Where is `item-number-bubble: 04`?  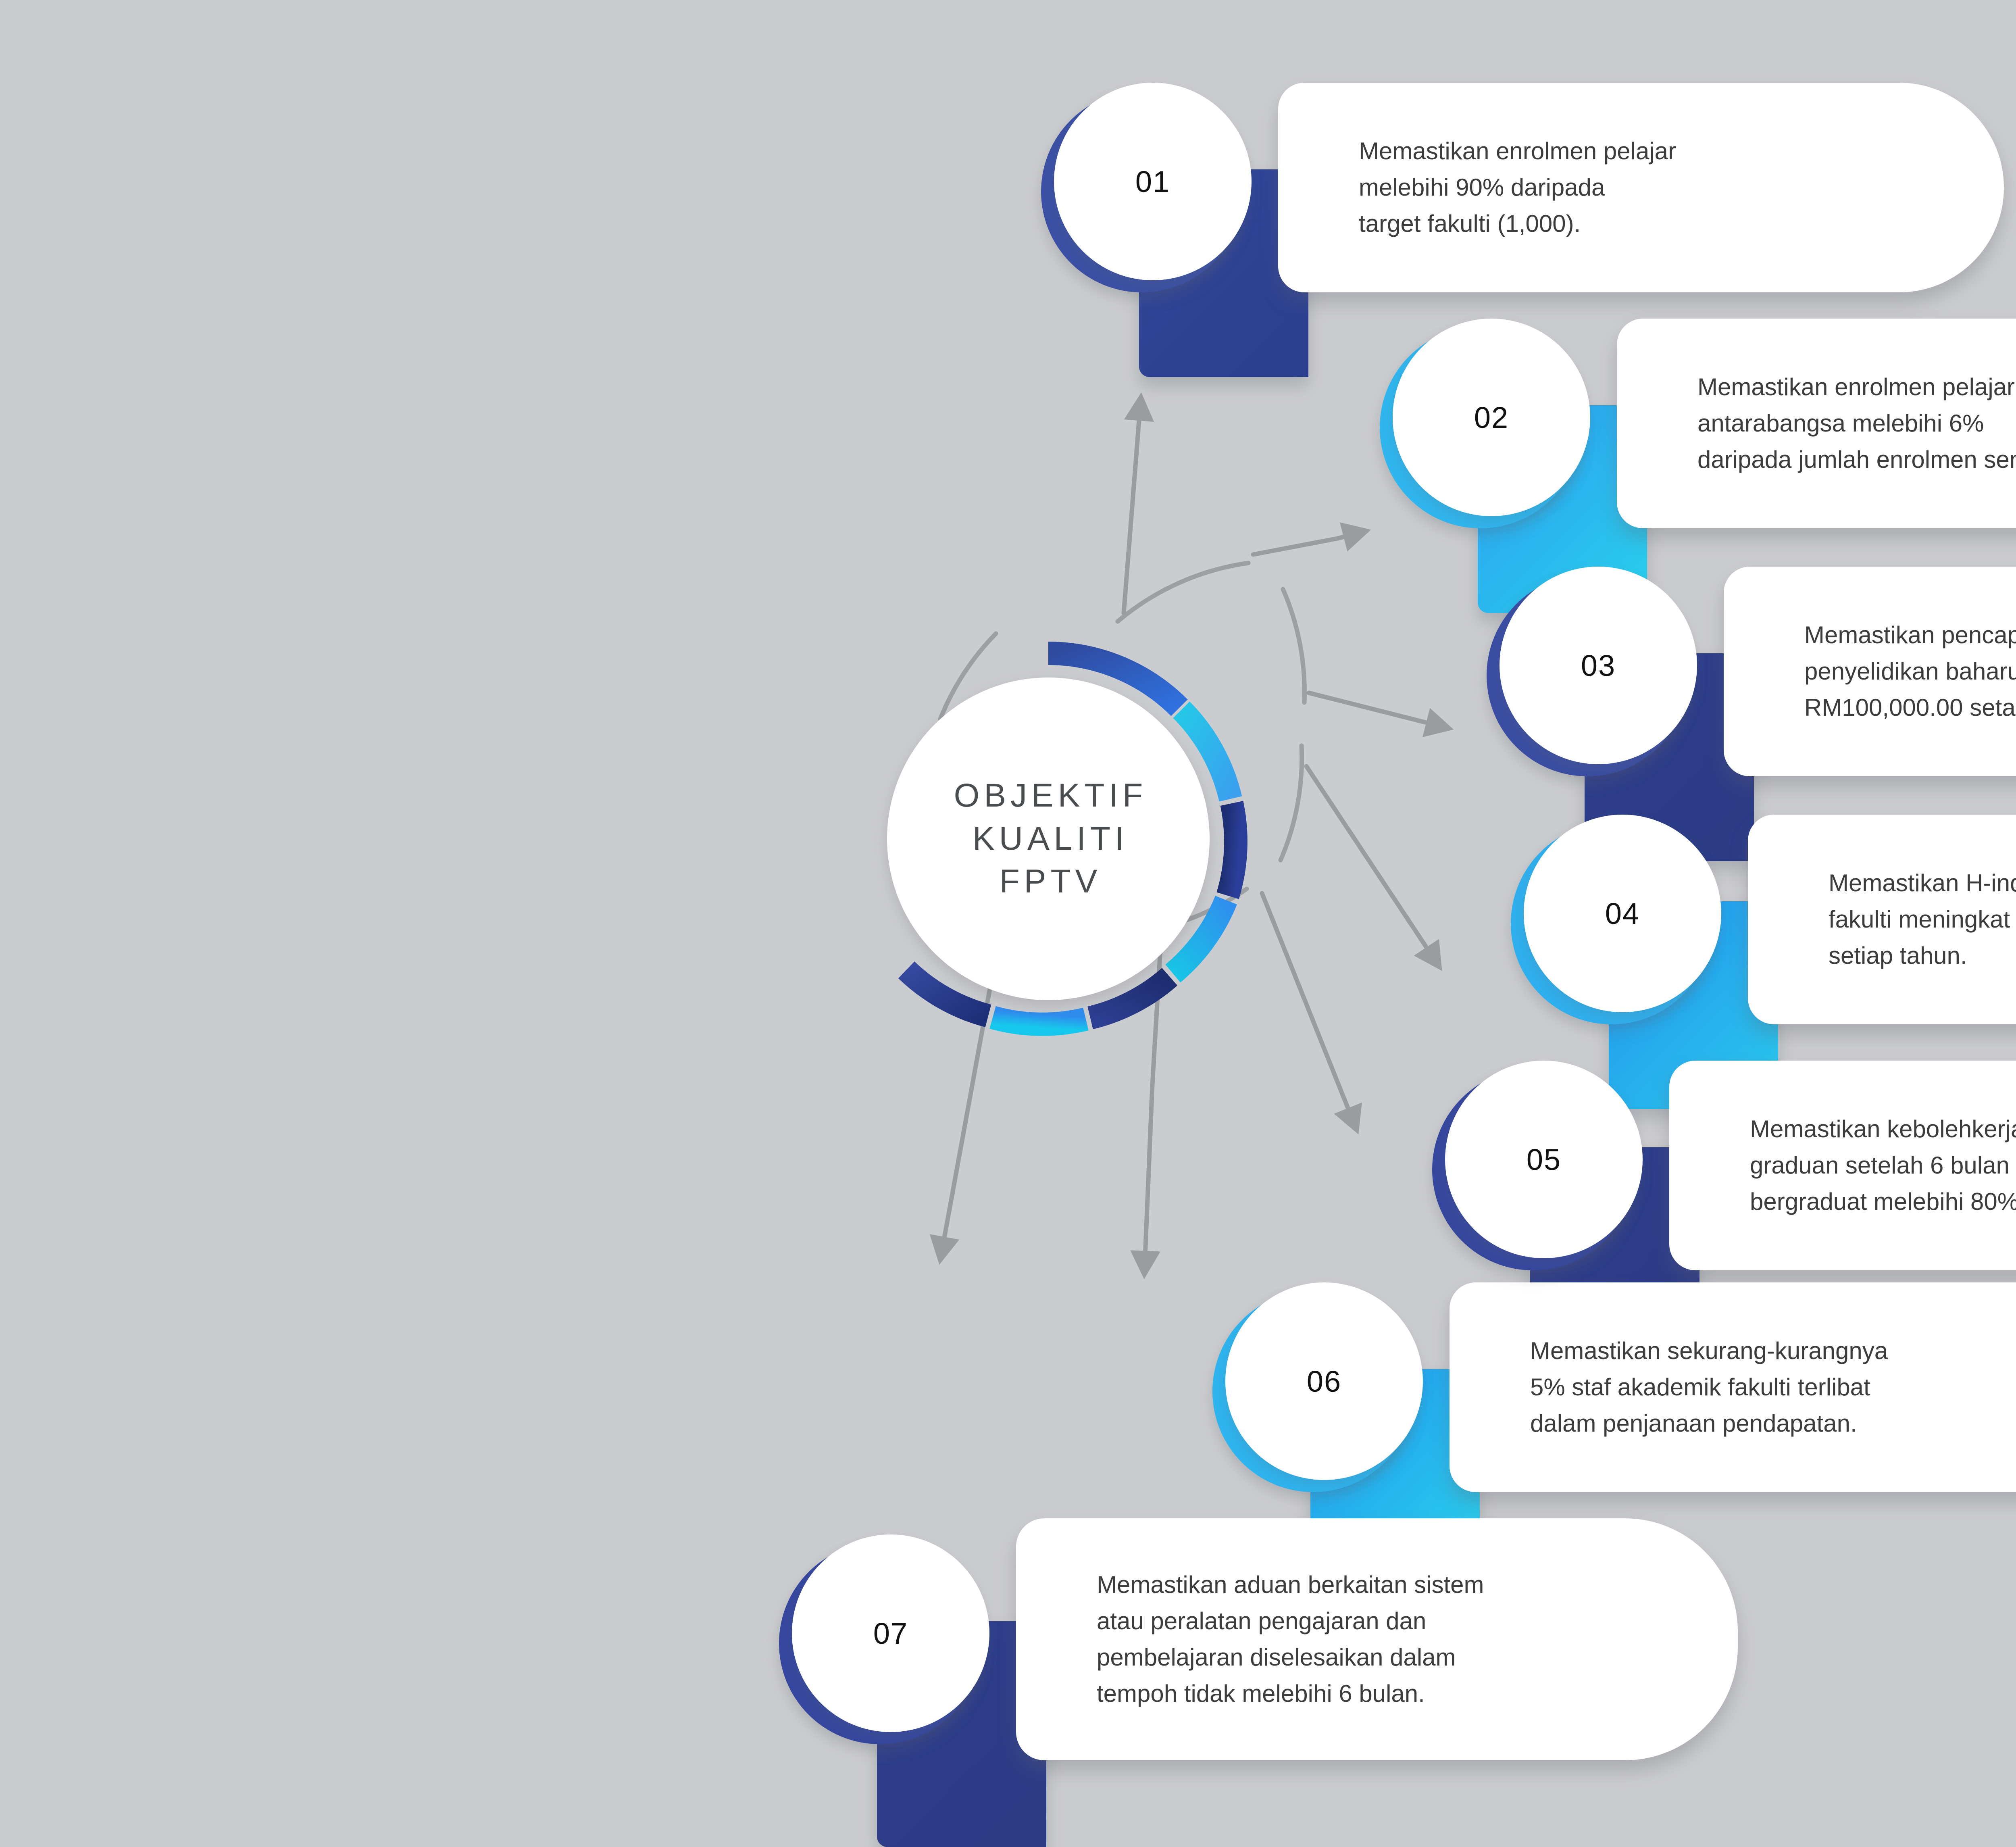 item-number-bubble: 04 is located at coordinates (1622, 913).